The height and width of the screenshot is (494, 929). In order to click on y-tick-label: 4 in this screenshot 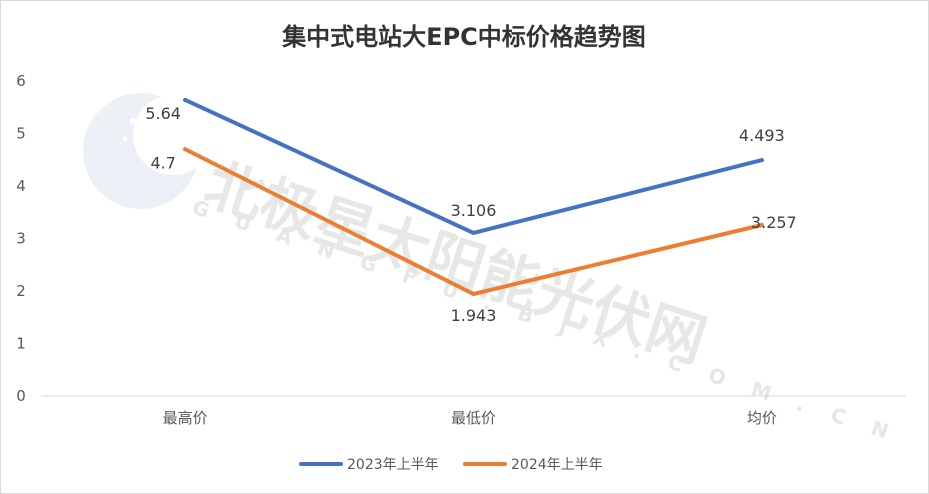, I will do `click(21, 186)`.